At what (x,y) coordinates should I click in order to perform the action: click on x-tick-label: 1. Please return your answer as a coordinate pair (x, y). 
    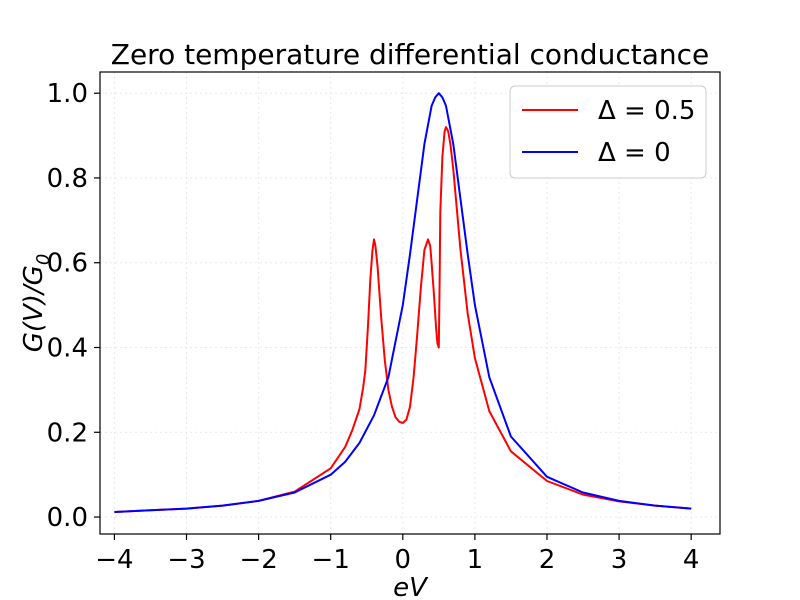
    Looking at the image, I should click on (475, 560).